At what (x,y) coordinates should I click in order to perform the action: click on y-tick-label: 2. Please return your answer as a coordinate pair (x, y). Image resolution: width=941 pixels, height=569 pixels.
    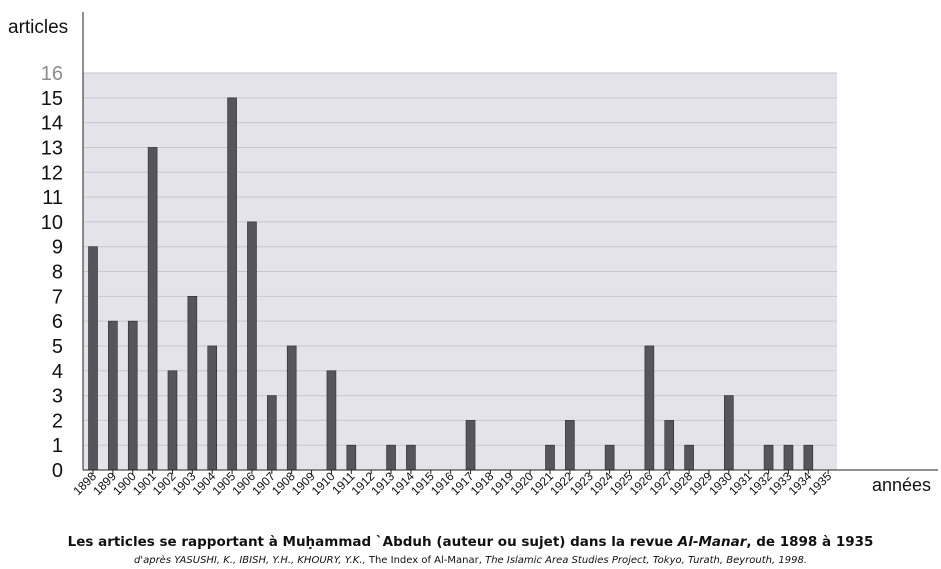
    Looking at the image, I should click on (57, 421).